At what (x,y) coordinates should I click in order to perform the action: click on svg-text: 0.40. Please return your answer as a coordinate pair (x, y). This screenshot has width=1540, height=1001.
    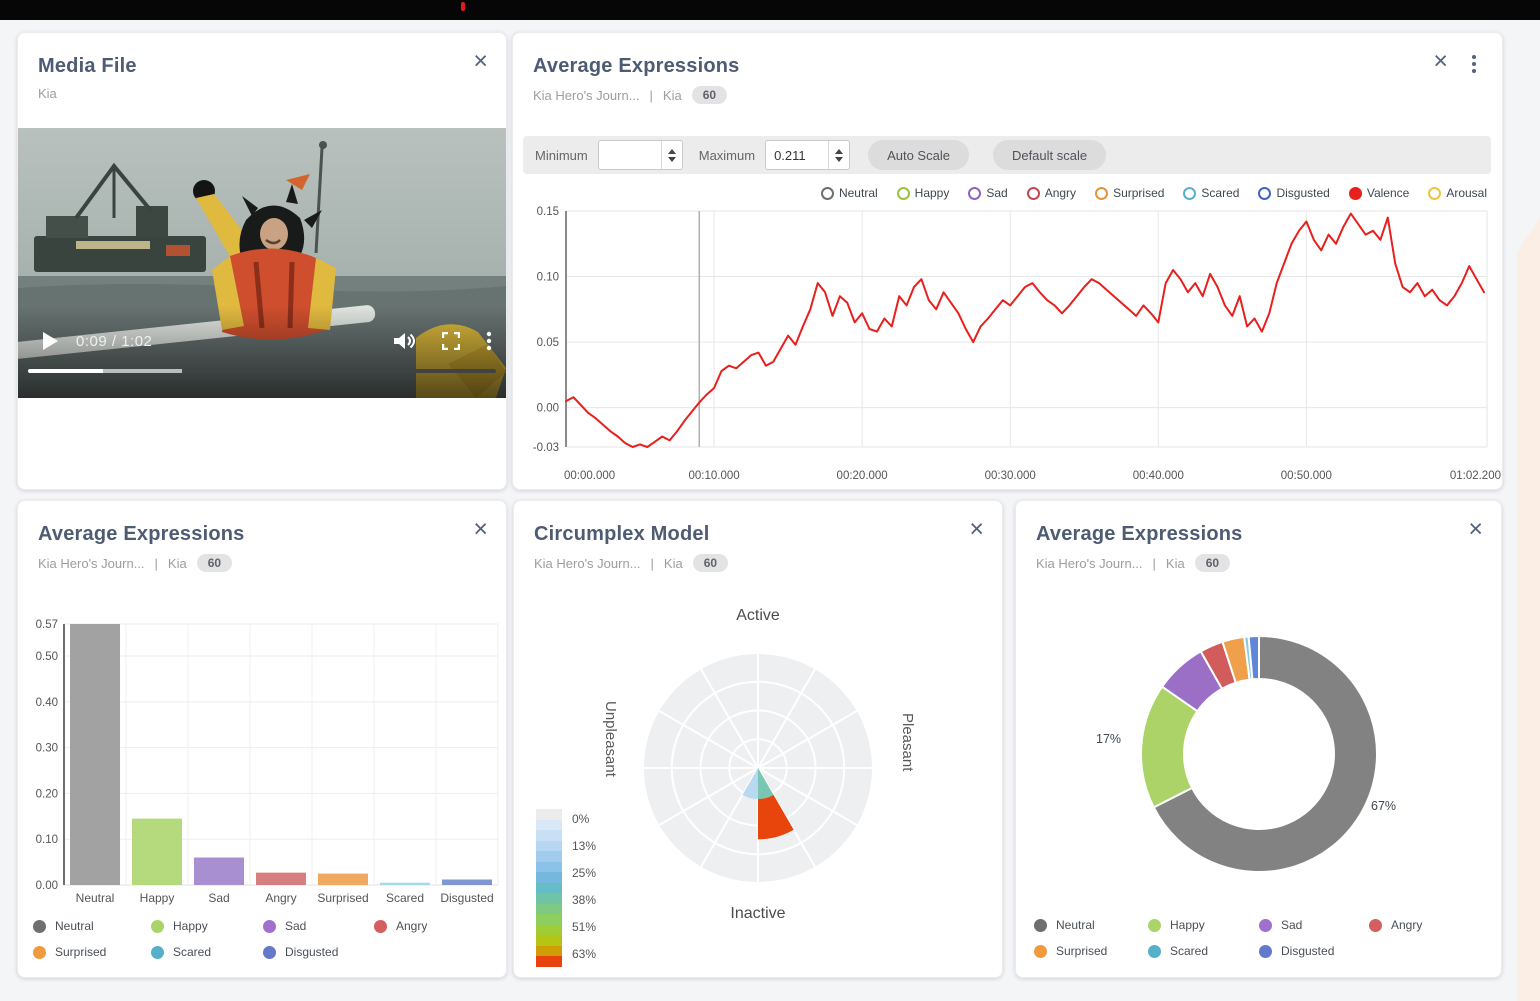
    Looking at the image, I should click on (47, 703).